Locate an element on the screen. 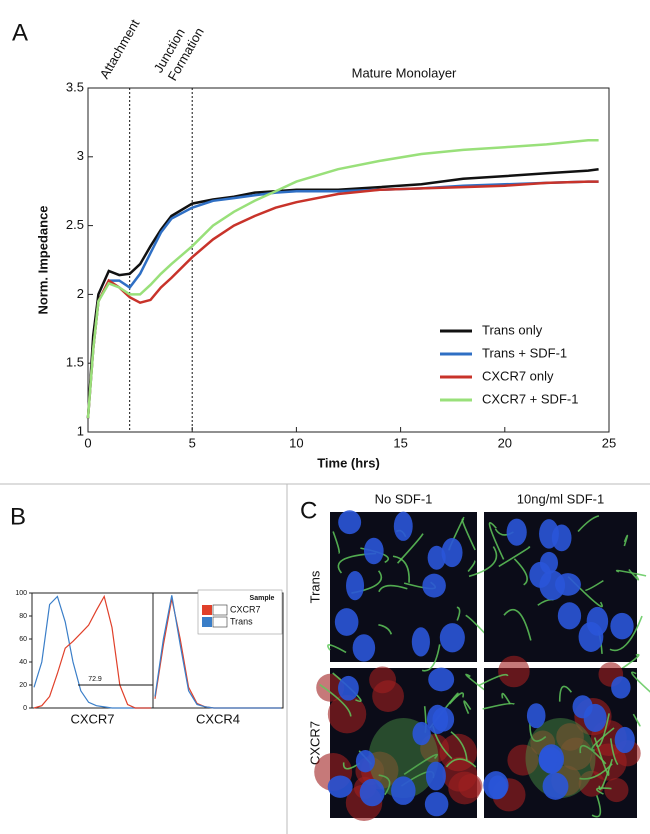 This screenshot has height=834, width=650. row-header: Trans is located at coordinates (314, 586).